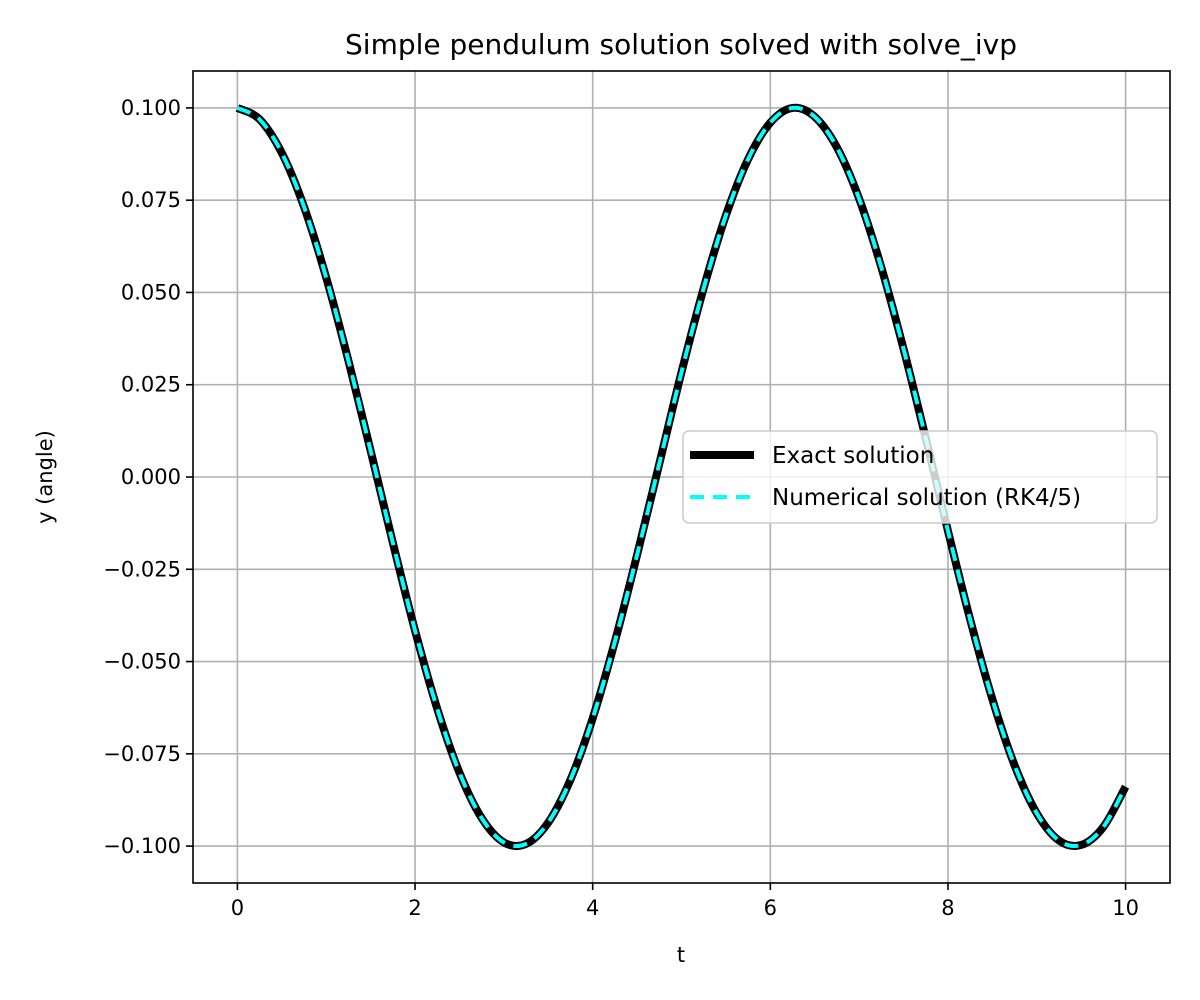 The image size is (1200, 1000). Describe the element at coordinates (151, 477) in the screenshot. I see `y-tick-label: 0.000` at that location.